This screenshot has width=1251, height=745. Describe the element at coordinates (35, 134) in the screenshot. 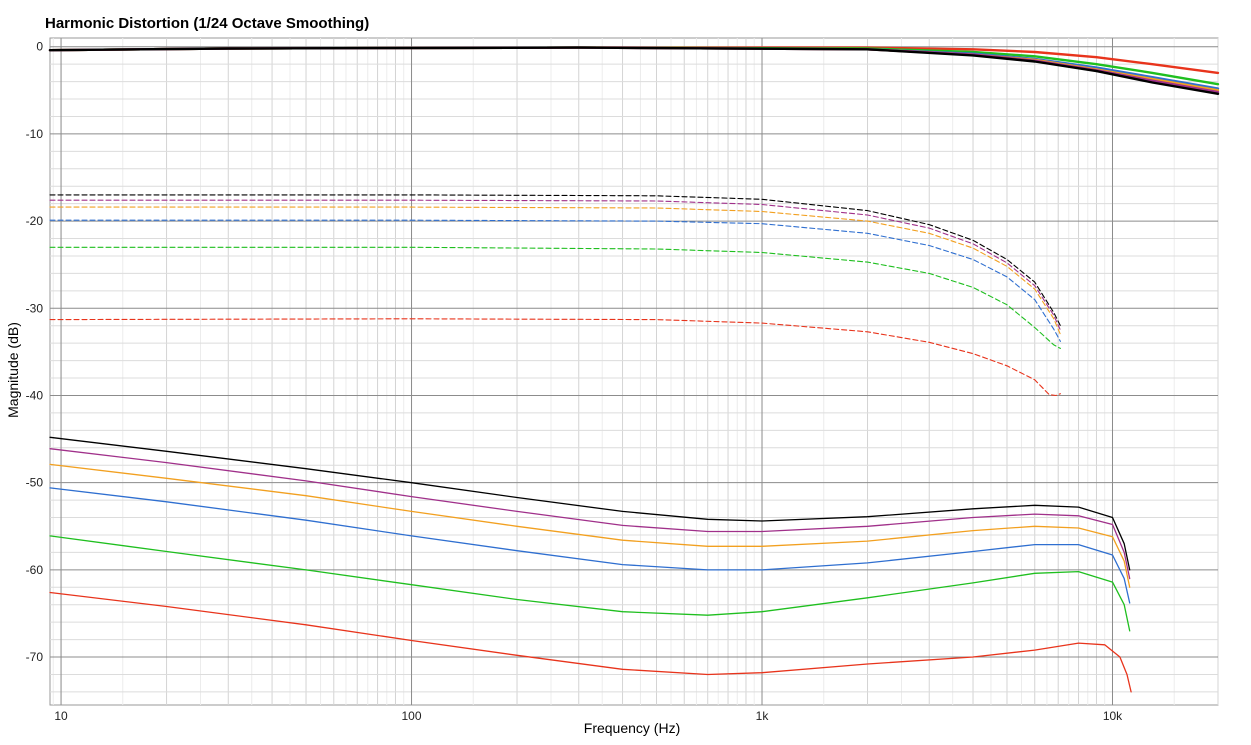

I see `y-tick-label: -10` at that location.